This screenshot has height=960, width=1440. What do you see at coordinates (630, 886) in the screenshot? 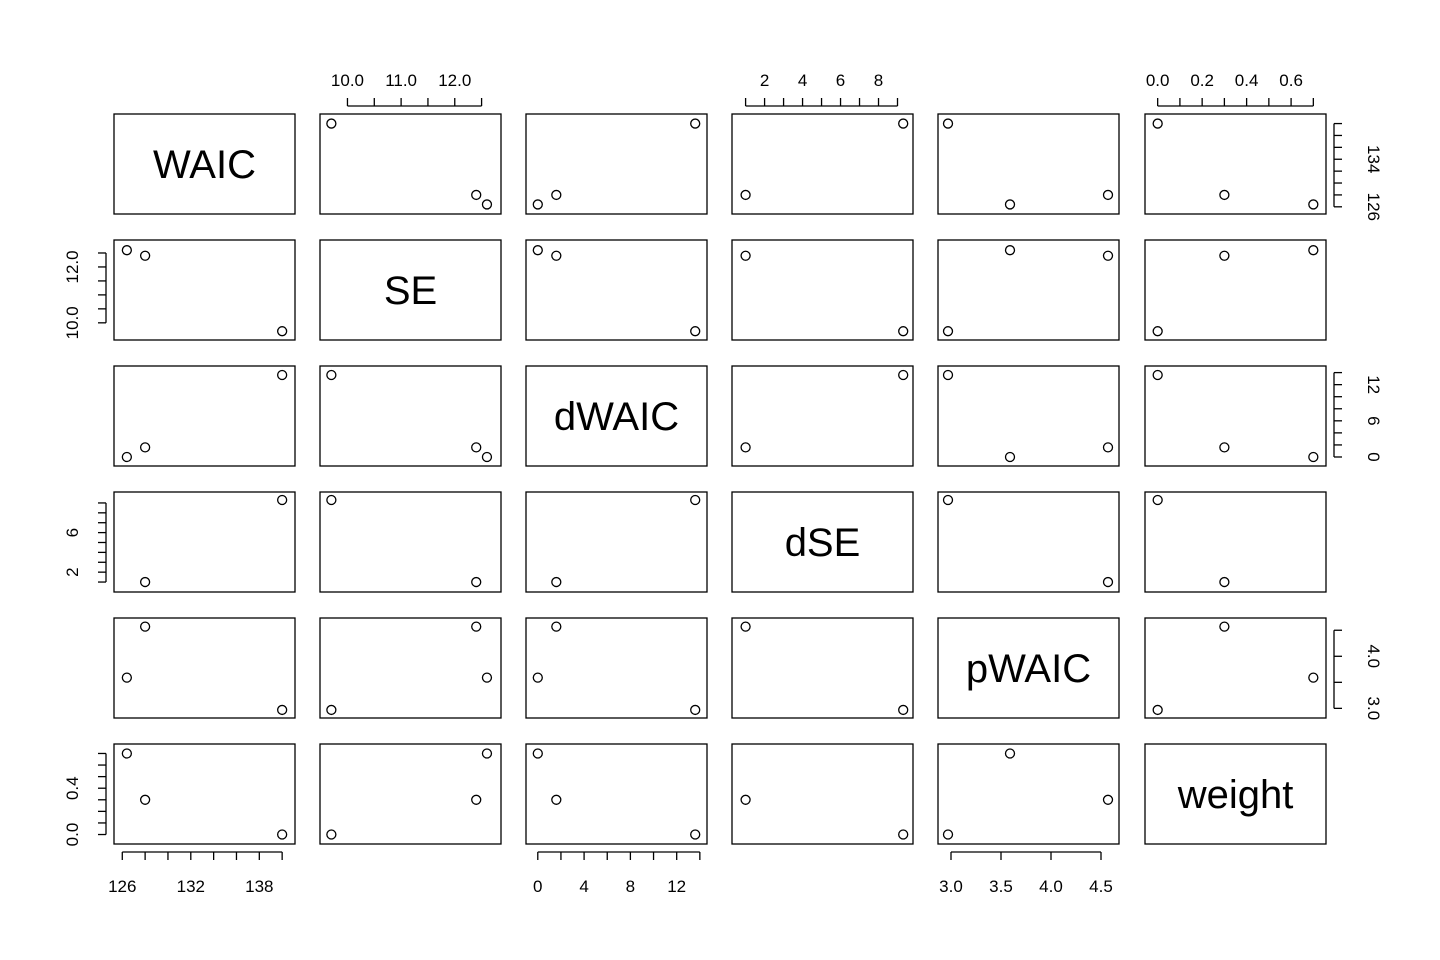
I see `tick-label-dWAIC-8: 8` at bounding box center [630, 886].